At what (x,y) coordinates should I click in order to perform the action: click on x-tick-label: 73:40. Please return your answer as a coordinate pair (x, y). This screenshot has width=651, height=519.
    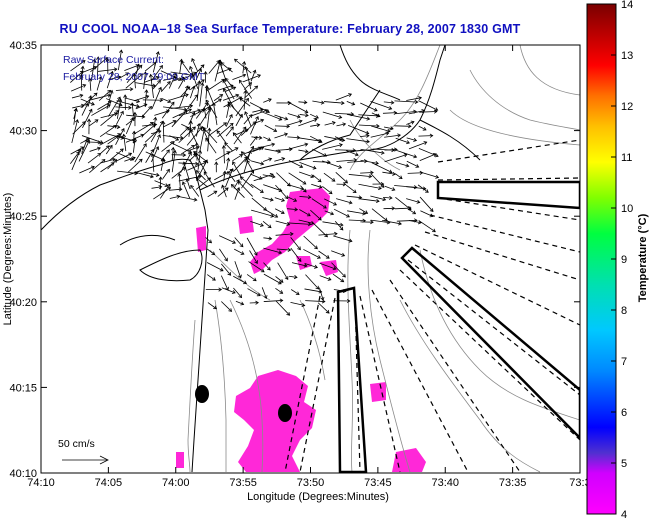
    Looking at the image, I should click on (445, 483).